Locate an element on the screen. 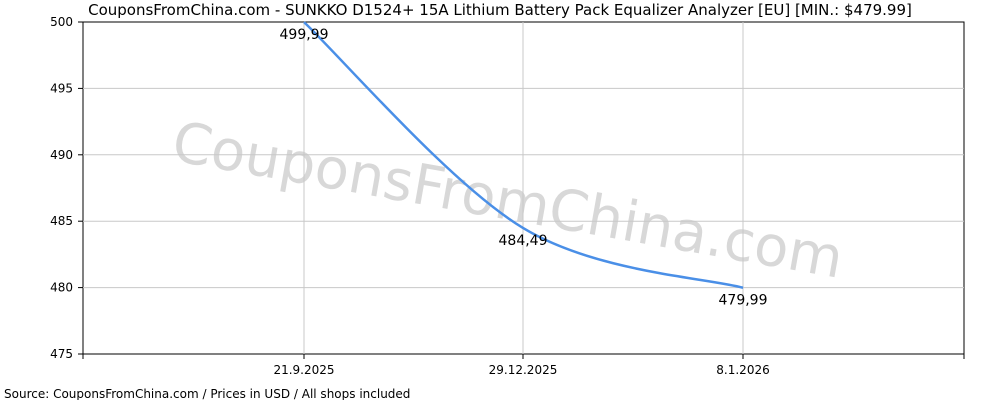 The width and height of the screenshot is (1000, 400). x-tick-label: 29.12.2025 is located at coordinates (523, 370).